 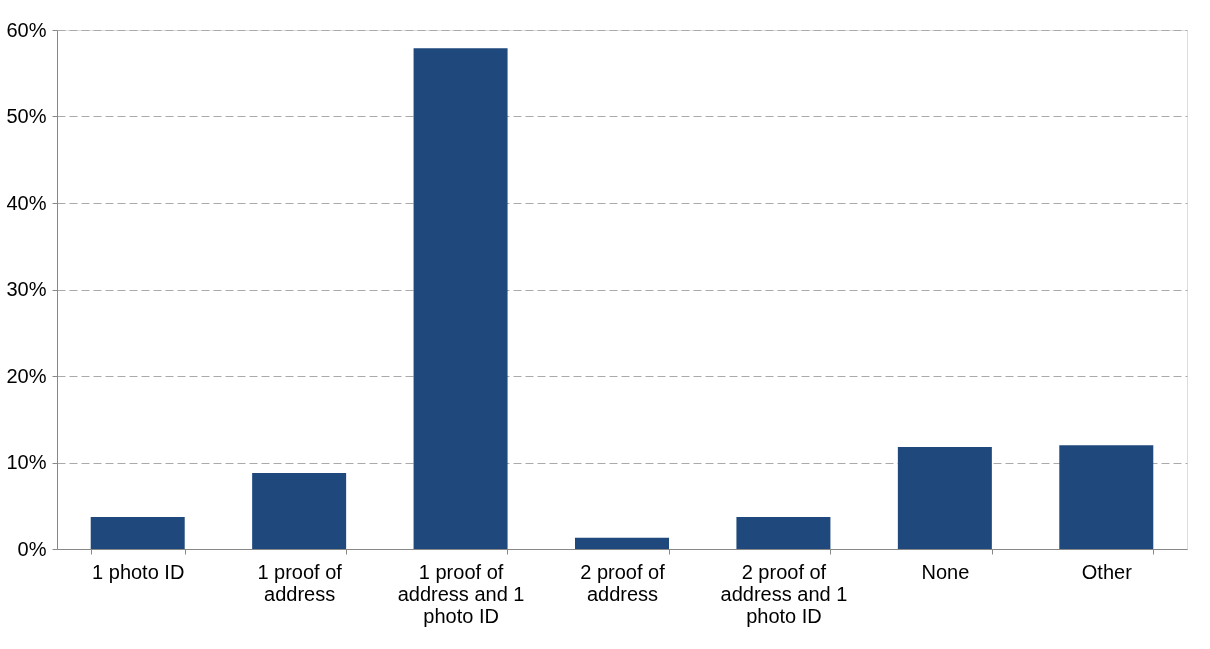 I want to click on x-tick-label: None, so click(x=945, y=571).